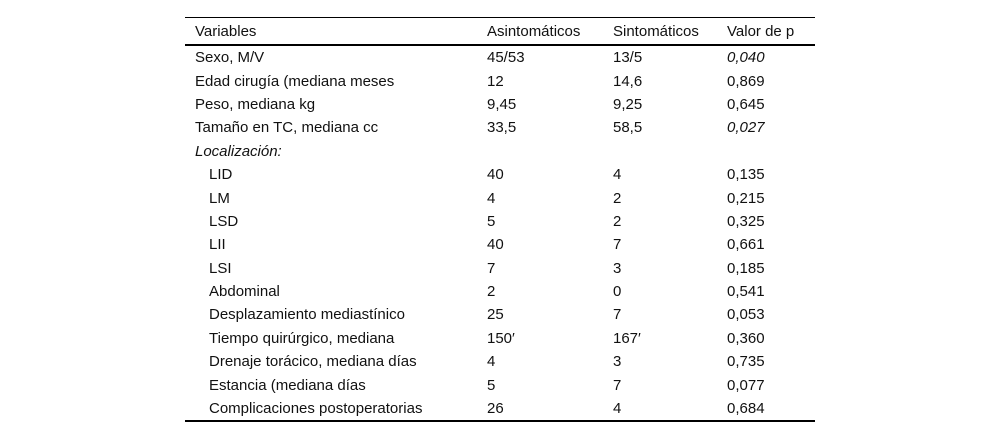  I want to click on value-p: 0,325, so click(746, 221).